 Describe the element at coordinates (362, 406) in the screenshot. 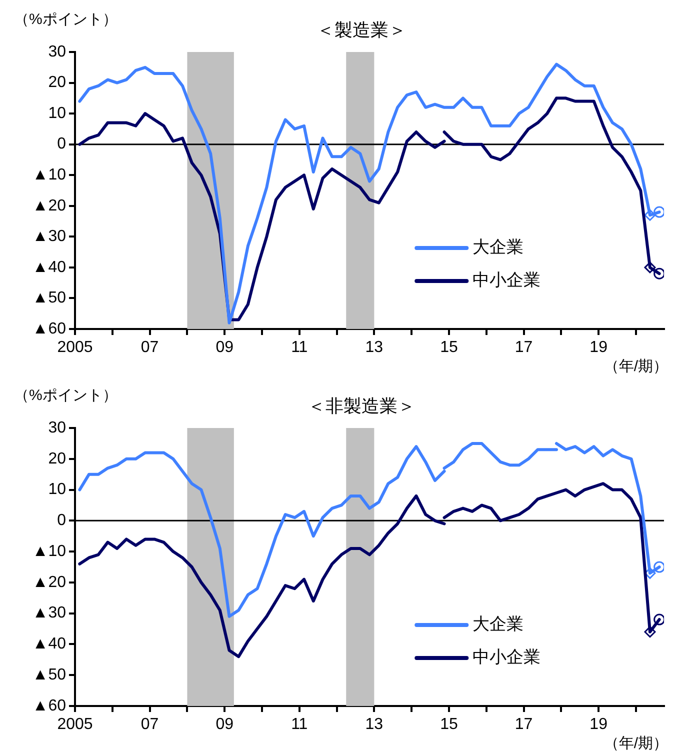

I see `chart-title: ＜非製造業＞` at that location.